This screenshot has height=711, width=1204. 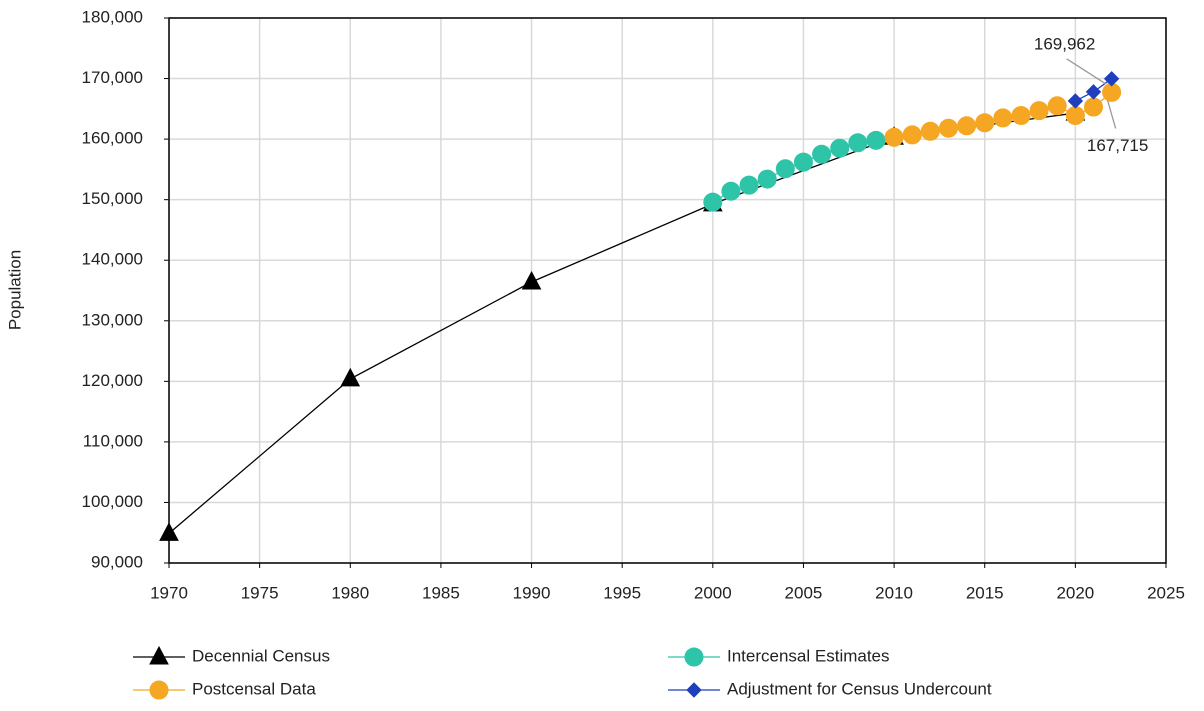 What do you see at coordinates (112, 138) in the screenshot?
I see `y-tick-label: 160,000` at bounding box center [112, 138].